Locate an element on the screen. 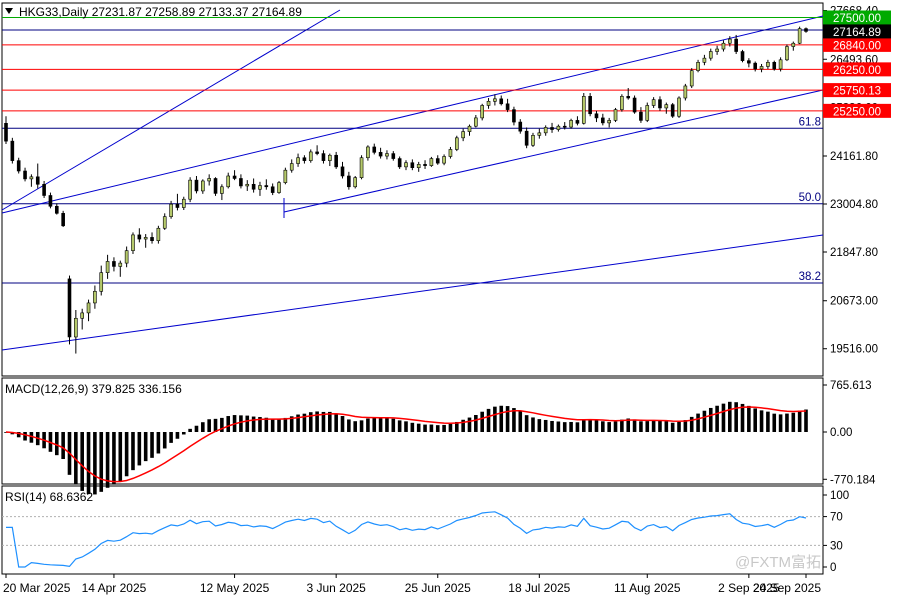 Image resolution: width=900 pixels, height=600 pixels. fib-label: 50.0 is located at coordinates (810, 198).